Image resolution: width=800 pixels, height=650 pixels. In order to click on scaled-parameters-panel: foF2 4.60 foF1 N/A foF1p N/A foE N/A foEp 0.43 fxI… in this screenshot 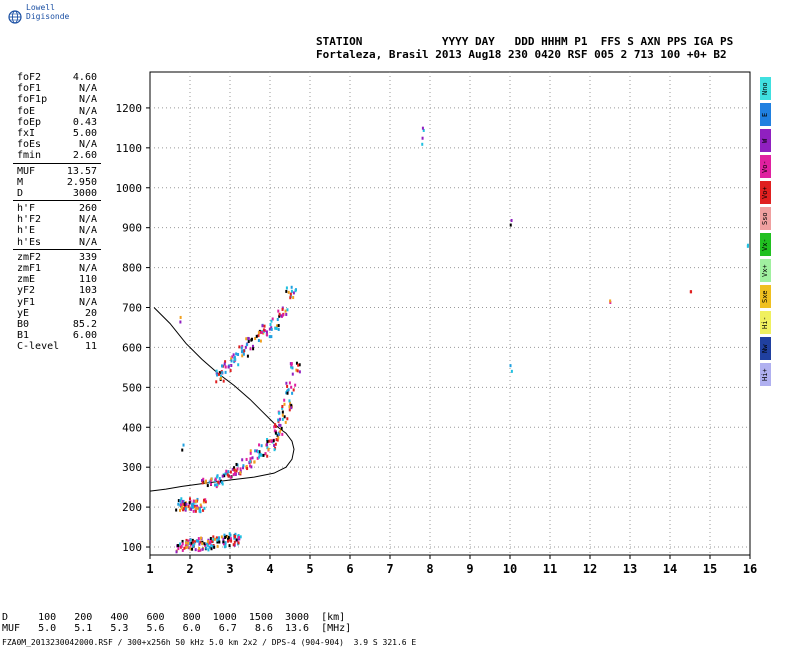, I will do `click(57, 212)`.